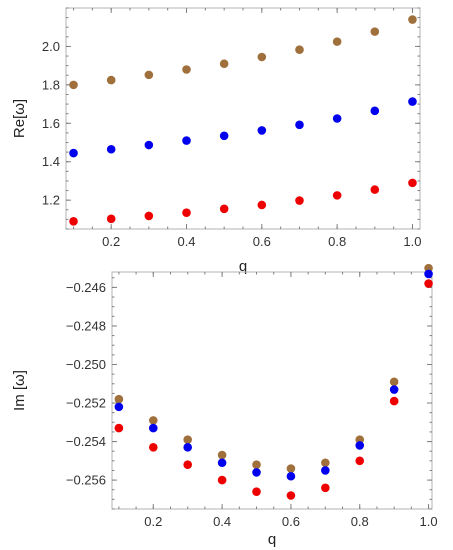 This screenshot has height=550, width=453. Describe the element at coordinates (272, 539) in the screenshot. I see `im-x-axis-label: q` at that location.